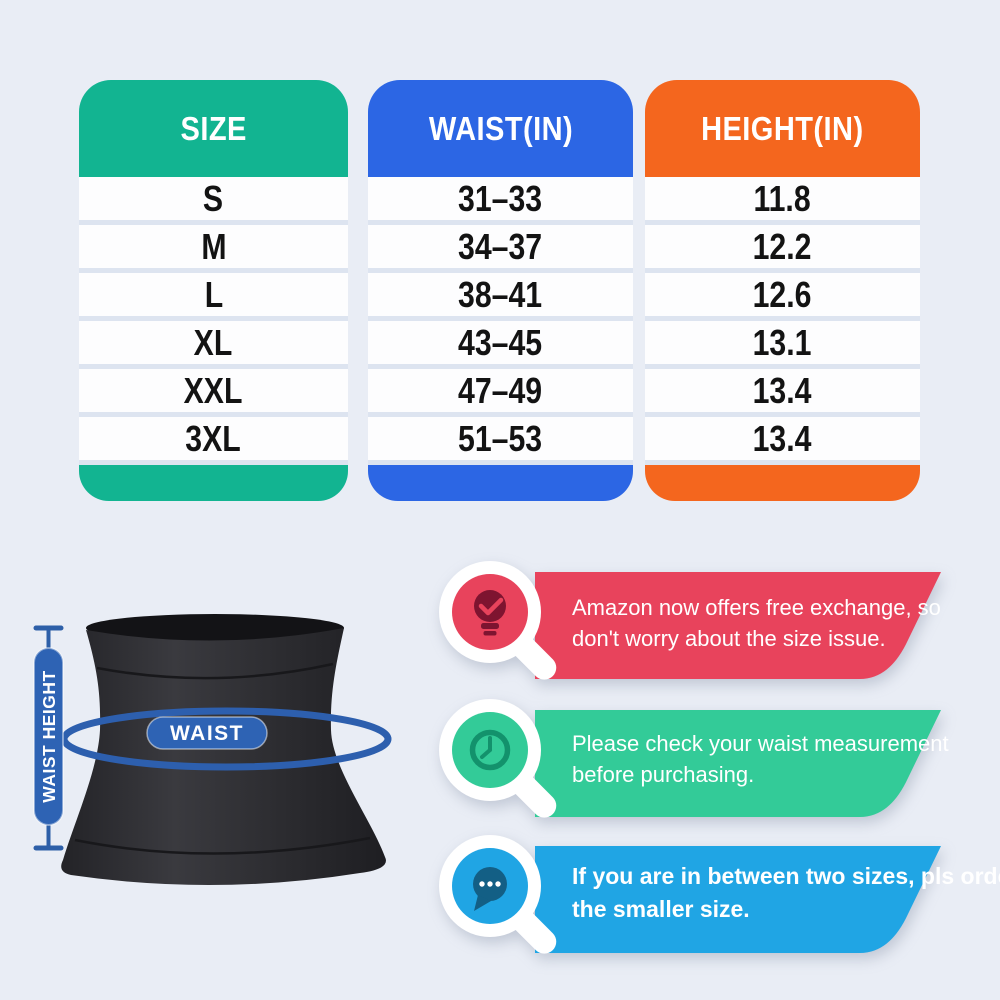  I want to click on table-cell: 12.6, so click(782, 297).